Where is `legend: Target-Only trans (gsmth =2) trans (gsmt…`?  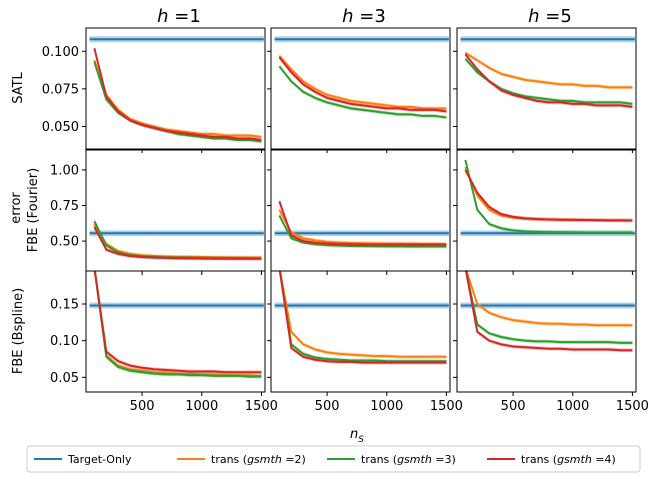
legend: Target-Only trans (gsmth =2) trans (gsmt… is located at coordinates (333, 459).